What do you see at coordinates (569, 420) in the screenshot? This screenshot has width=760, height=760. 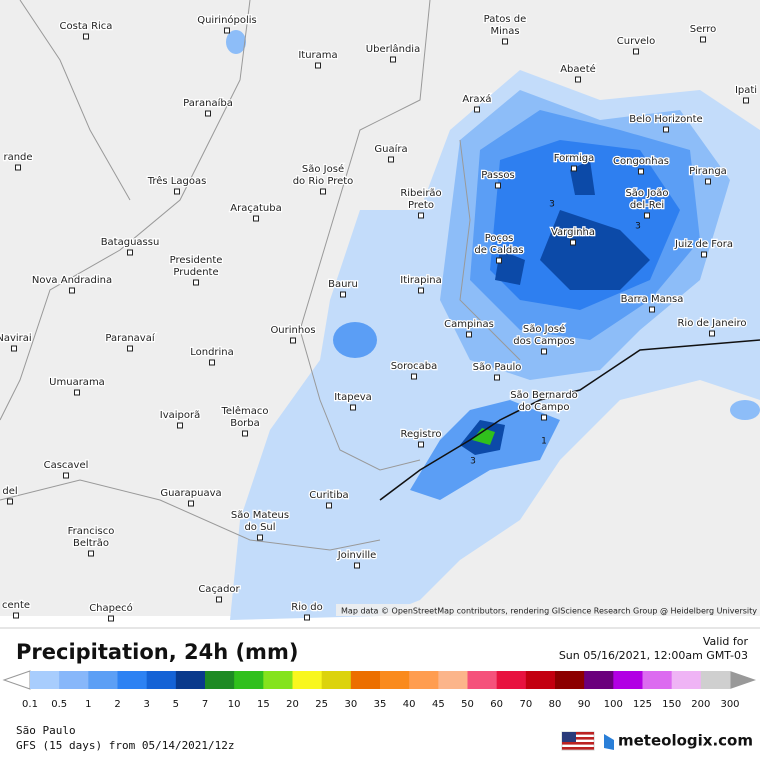 I see `coastline` at bounding box center [569, 420].